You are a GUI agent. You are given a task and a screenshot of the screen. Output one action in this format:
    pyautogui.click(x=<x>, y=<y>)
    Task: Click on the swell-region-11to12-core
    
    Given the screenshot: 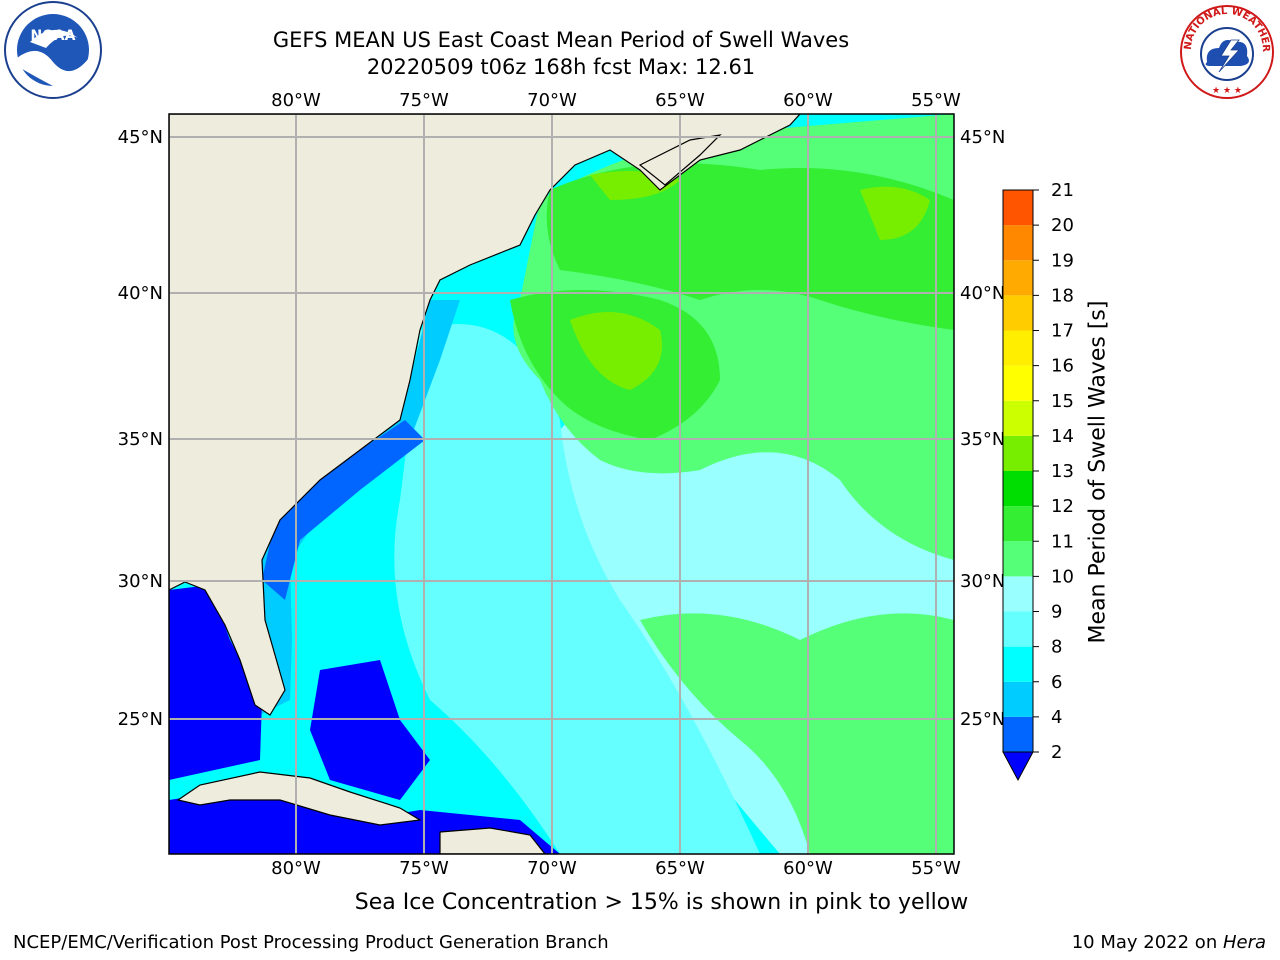 What is the action you would take?
    pyautogui.click(x=616, y=351)
    